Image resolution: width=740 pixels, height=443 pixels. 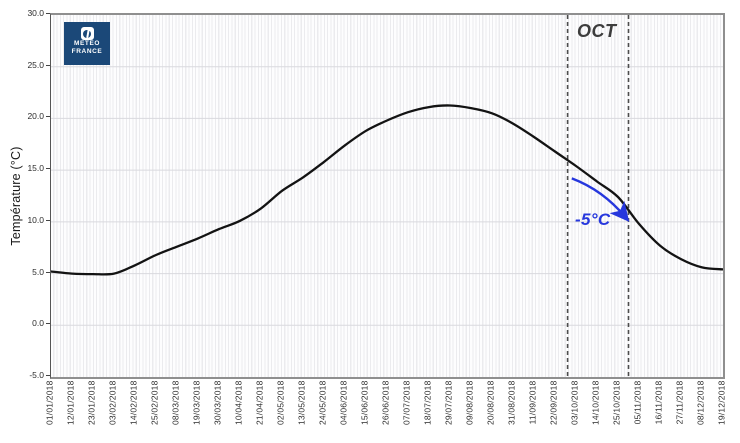 What do you see at coordinates (406, 403) in the screenshot?
I see `x-tick-label: 07/07/2018` at bounding box center [406, 403].